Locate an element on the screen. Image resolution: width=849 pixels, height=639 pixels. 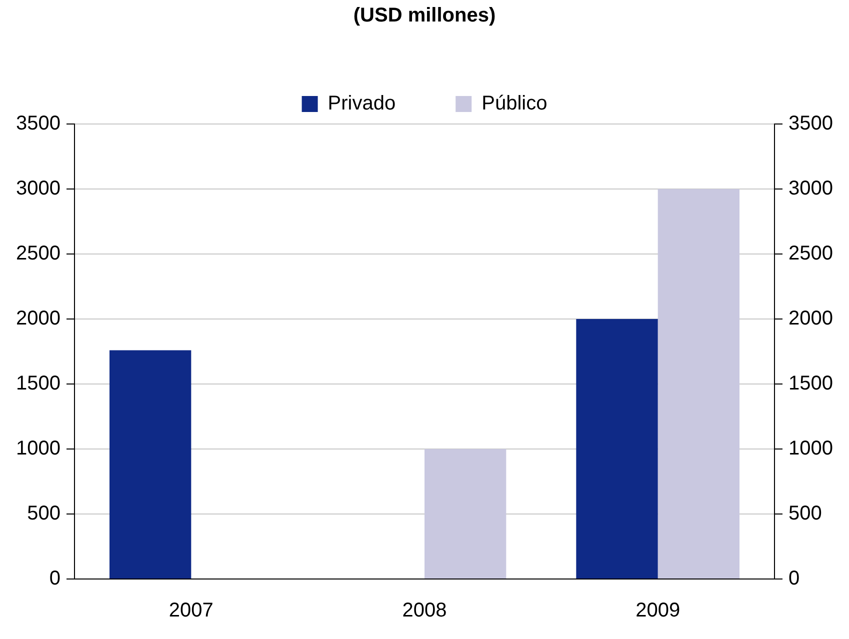
x-tick-label: 2008 is located at coordinates (424, 611).